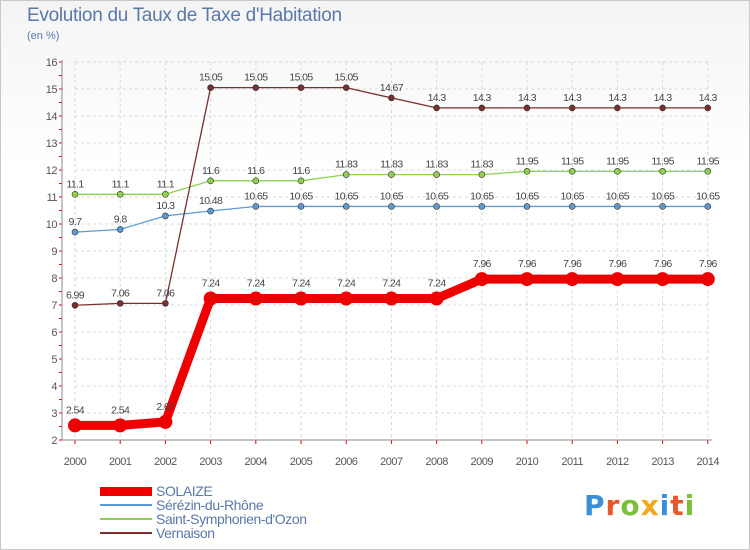  Describe the element at coordinates (184, 491) in the screenshot. I see `legend-label: SOLAIZE` at that location.